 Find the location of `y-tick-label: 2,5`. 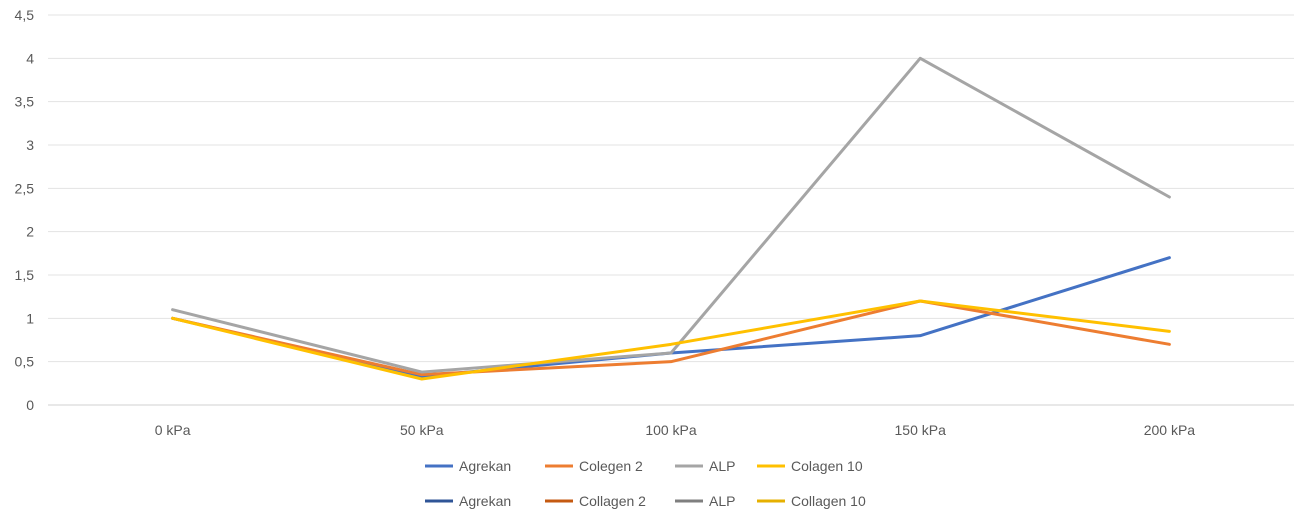

y-tick-label: 2,5 is located at coordinates (25, 188).